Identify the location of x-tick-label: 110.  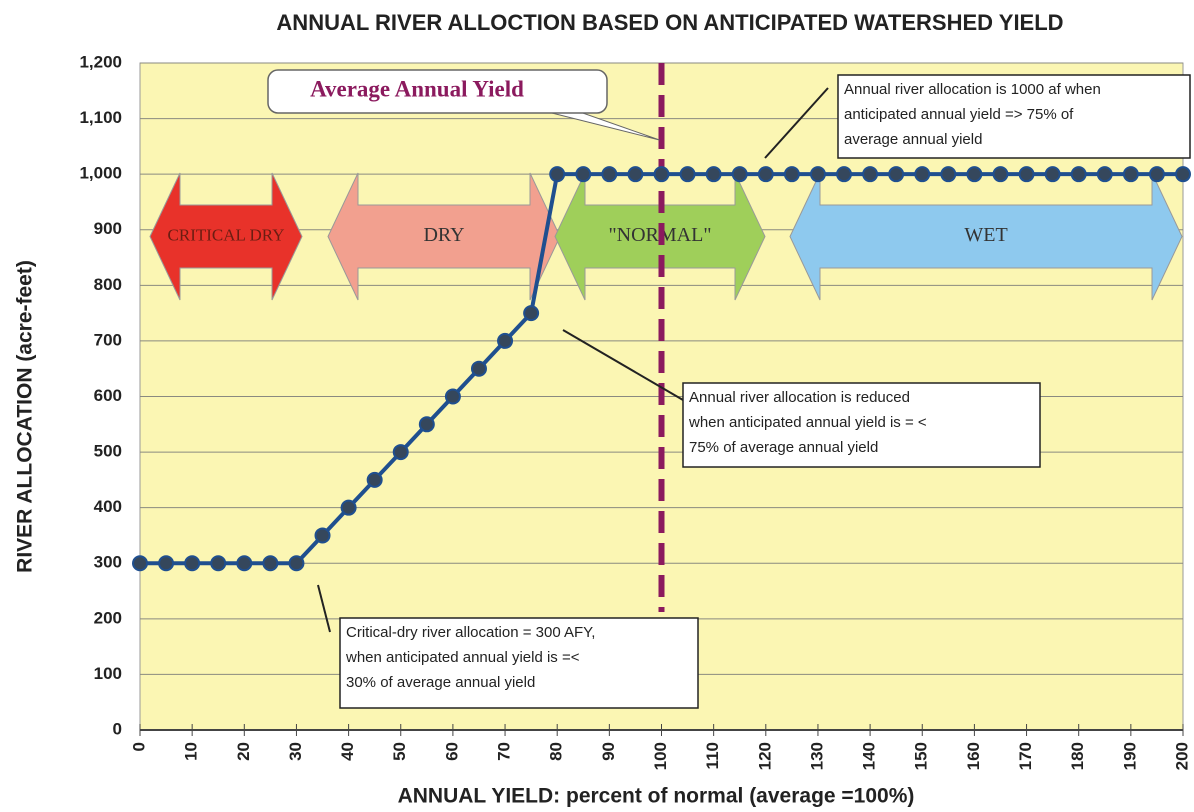
(712, 755).